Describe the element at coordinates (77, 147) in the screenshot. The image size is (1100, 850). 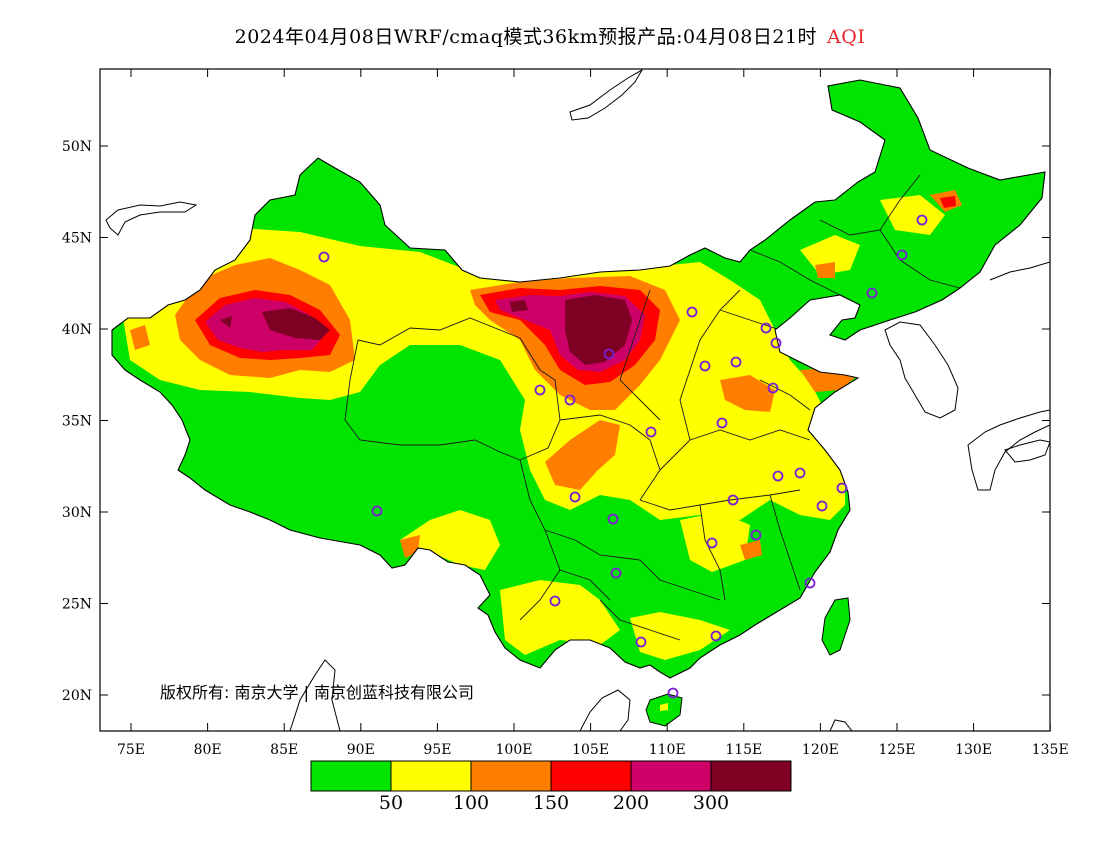
I see `y-tick-label: 50N` at that location.